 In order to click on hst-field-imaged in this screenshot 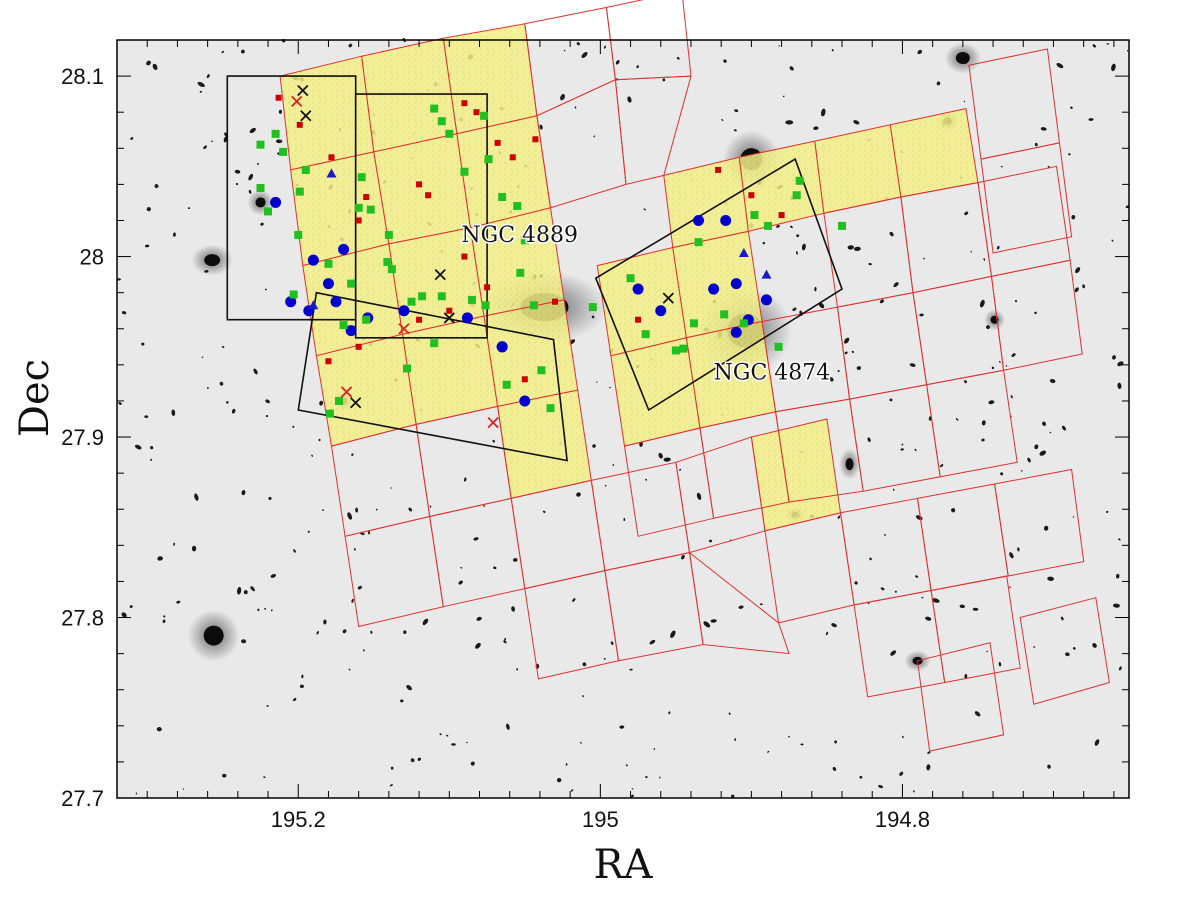, I will do `click(796, 475)`.